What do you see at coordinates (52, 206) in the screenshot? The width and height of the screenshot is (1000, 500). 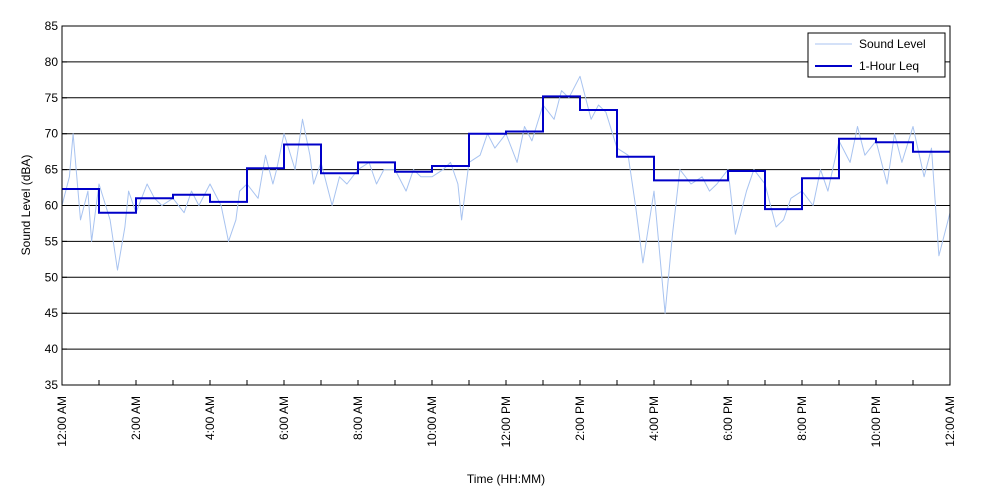 I see `y-tick-label: 60` at bounding box center [52, 206].